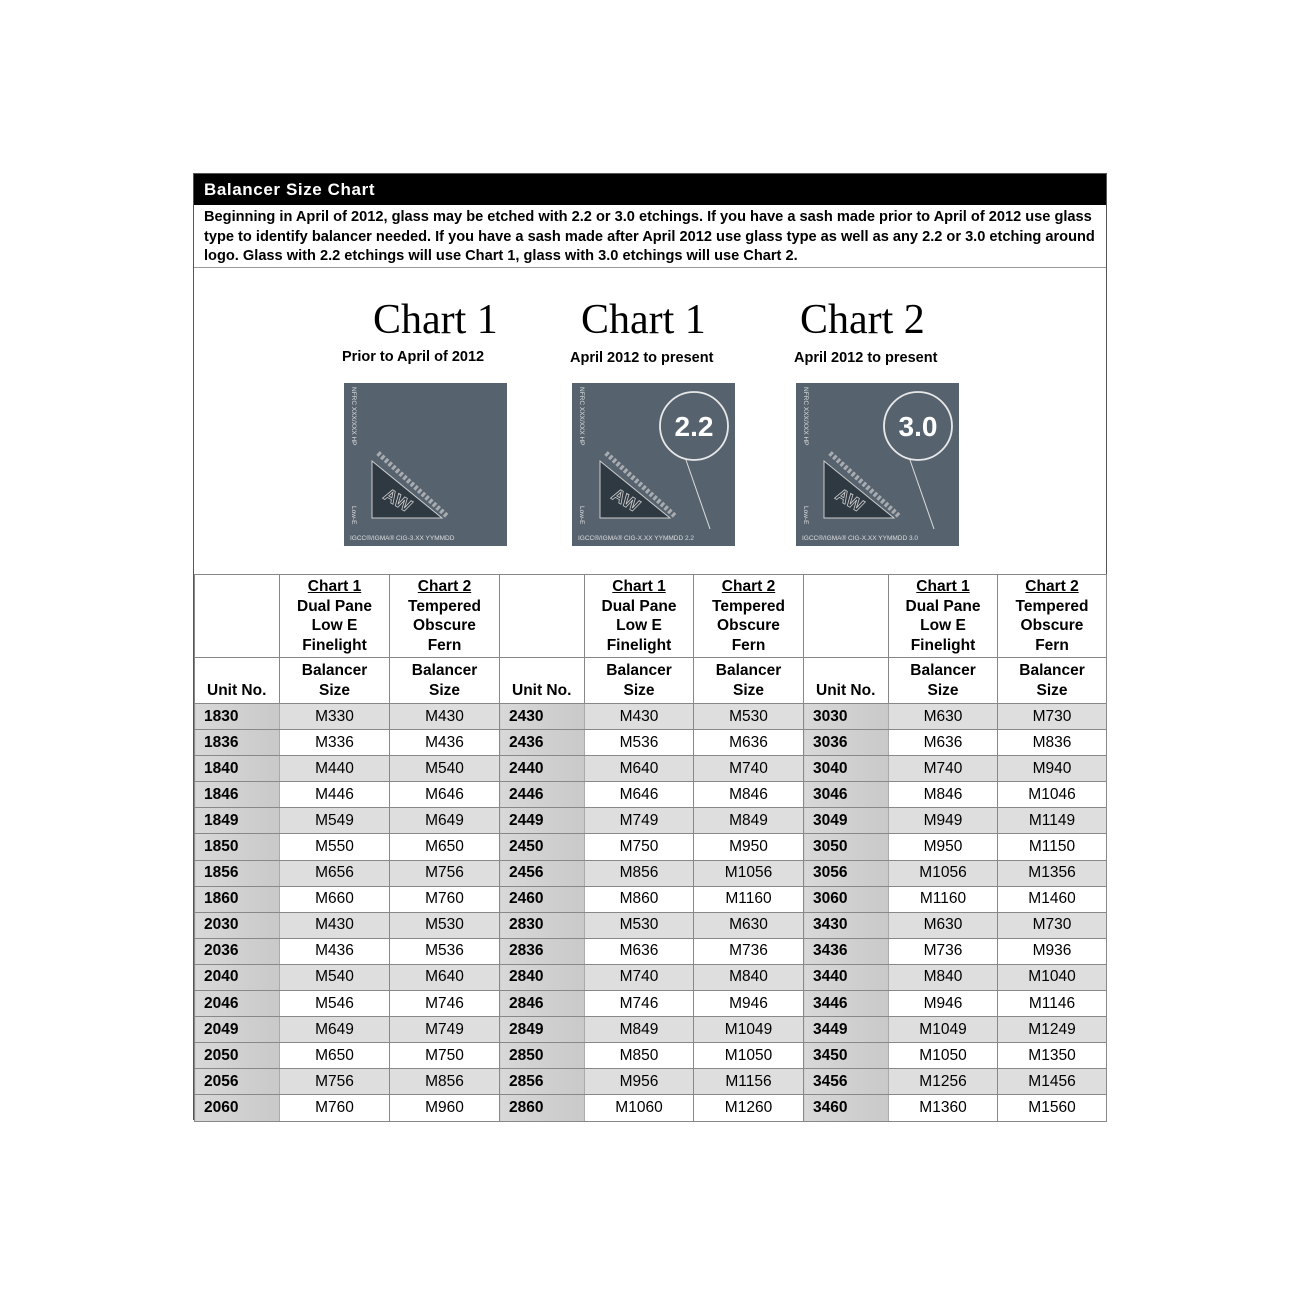  What do you see at coordinates (643, 320) in the screenshot?
I see `sample-2-chart: Chart 1` at bounding box center [643, 320].